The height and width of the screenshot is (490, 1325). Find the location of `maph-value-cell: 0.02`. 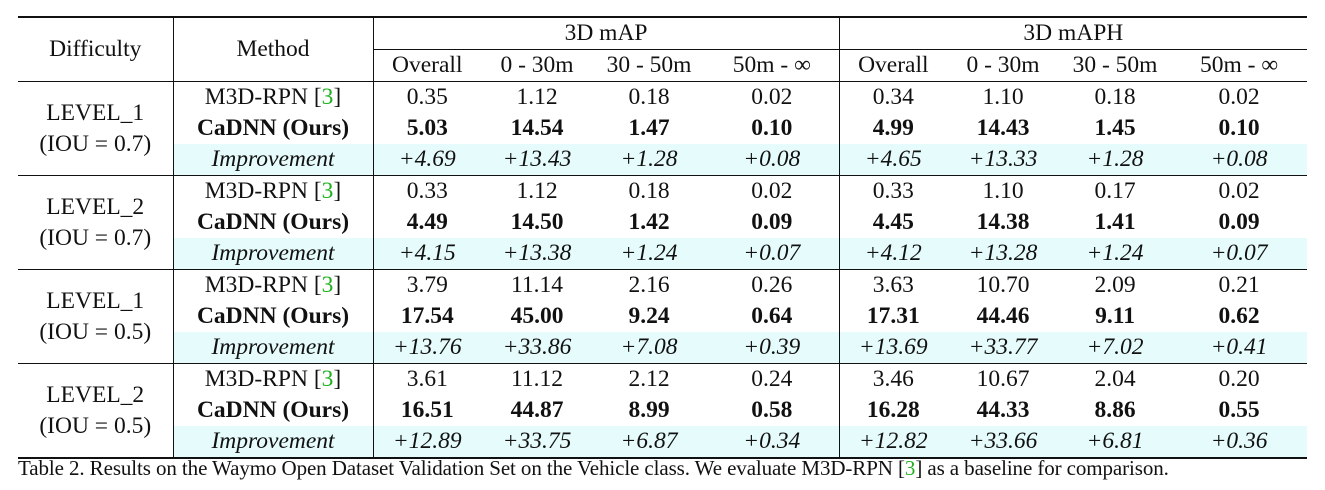

maph-value-cell: 0.02 is located at coordinates (1239, 97).